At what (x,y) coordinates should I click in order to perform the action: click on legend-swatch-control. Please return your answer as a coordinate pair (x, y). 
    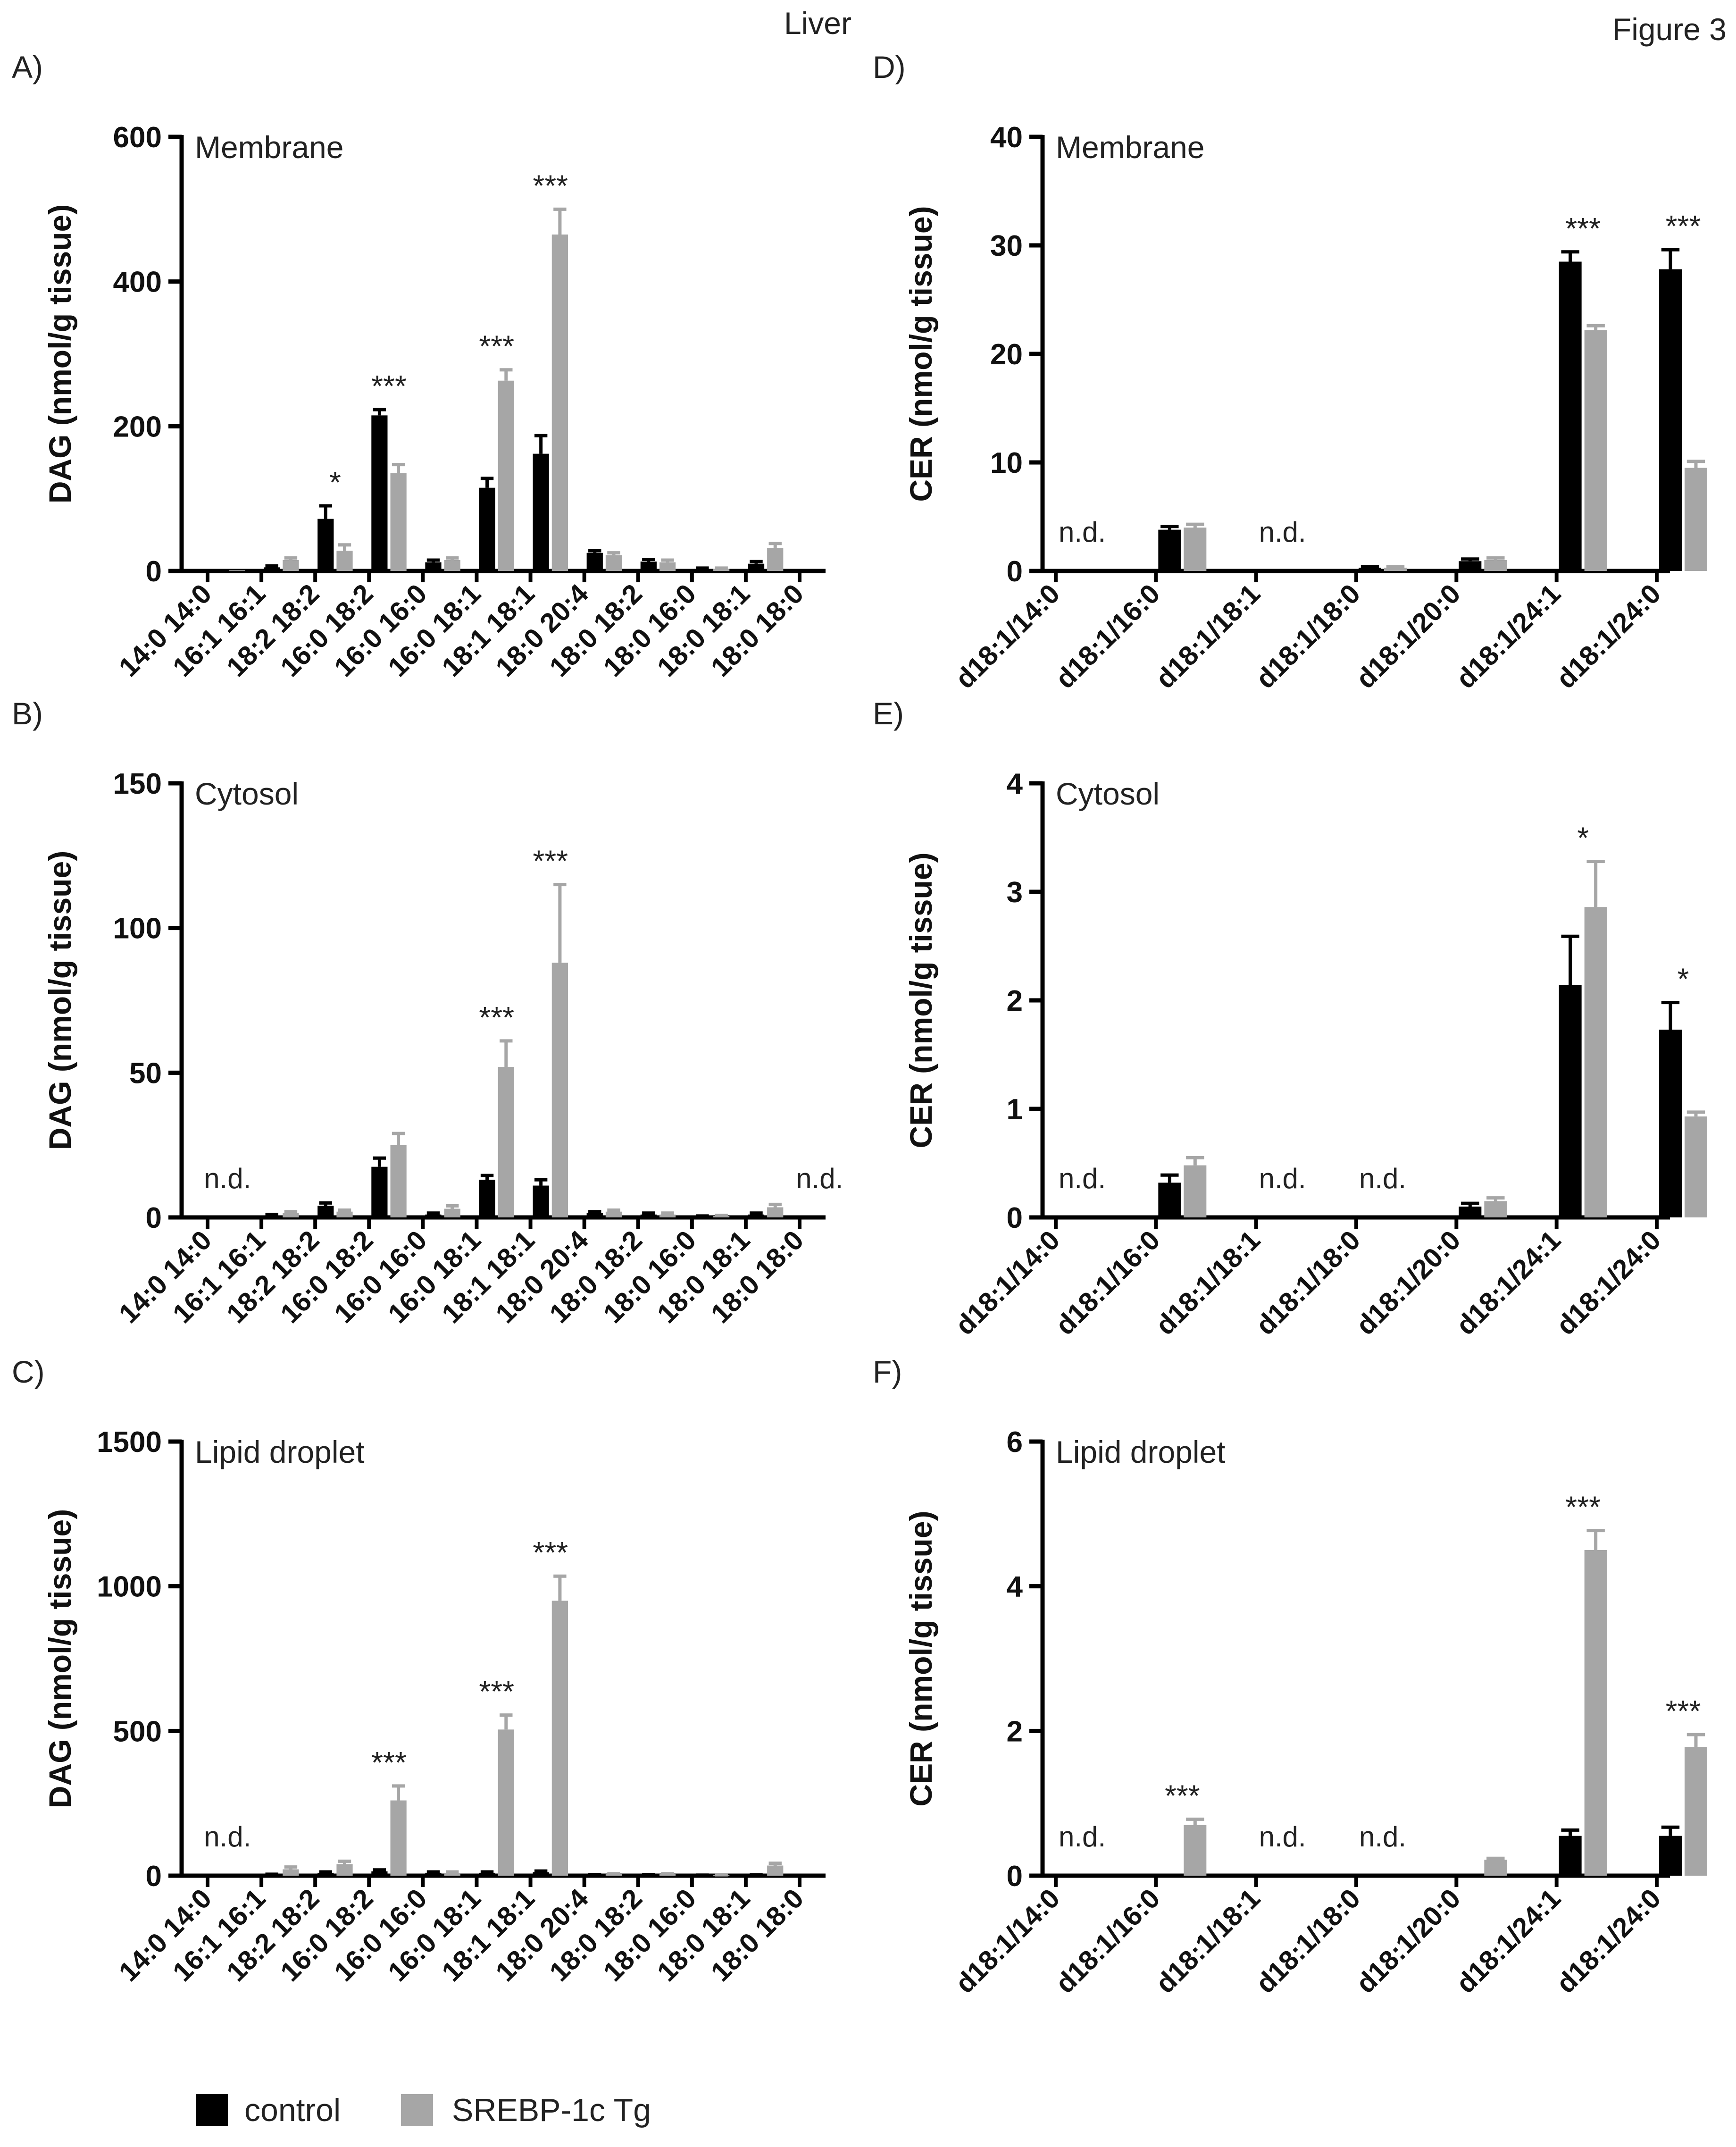
    Looking at the image, I should click on (212, 2110).